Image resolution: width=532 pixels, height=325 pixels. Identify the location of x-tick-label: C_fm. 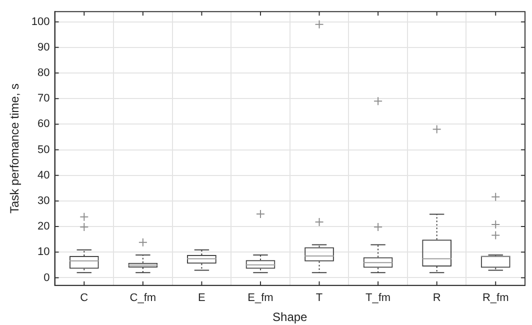
(143, 298).